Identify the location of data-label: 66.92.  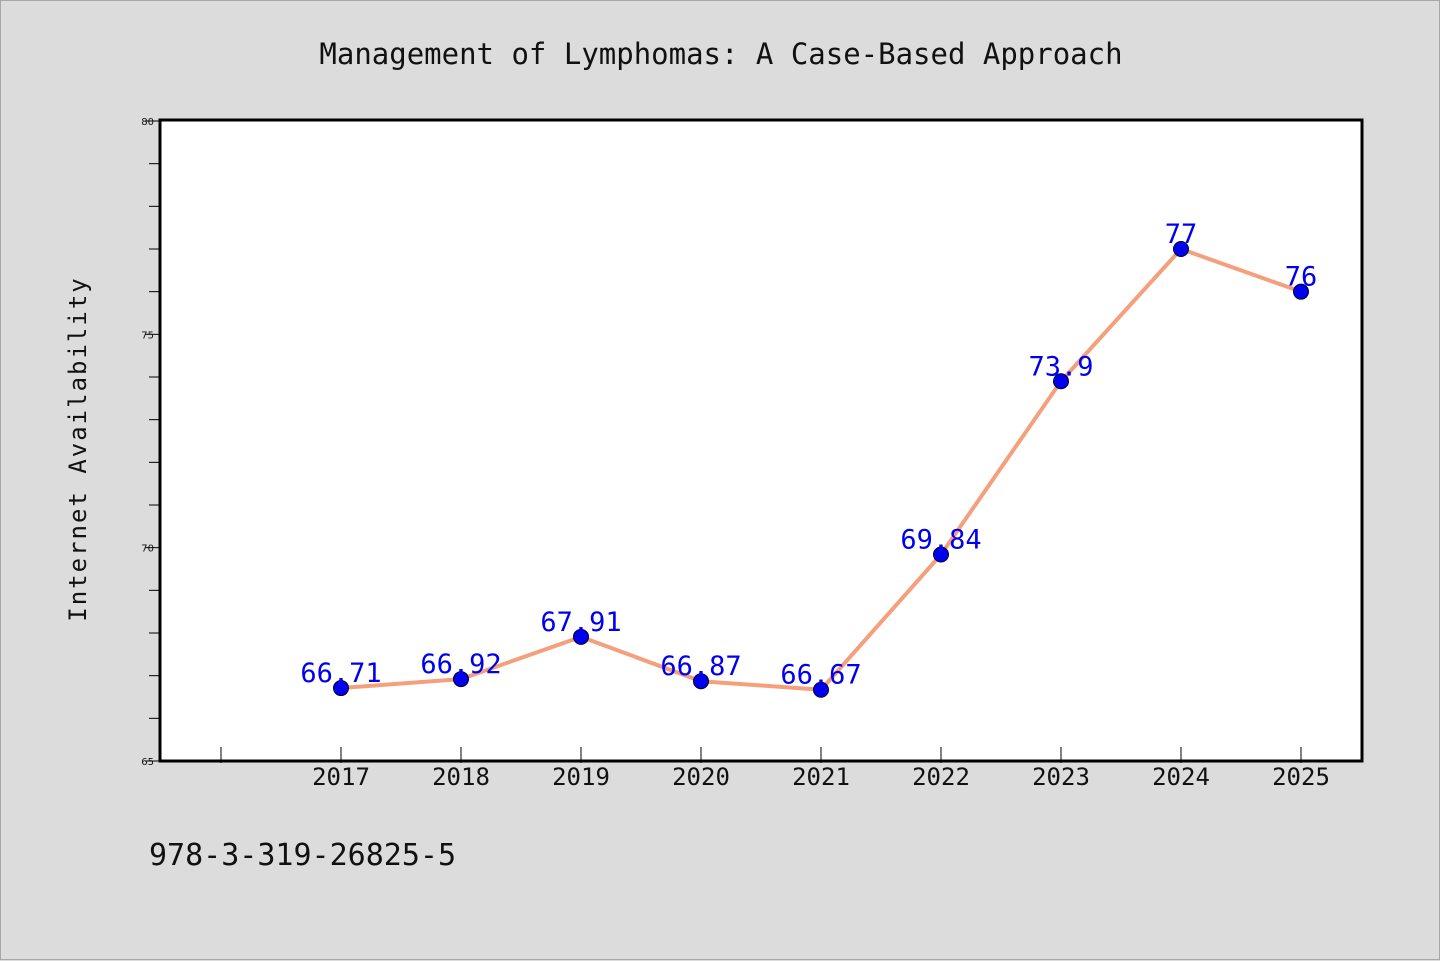
(460, 664).